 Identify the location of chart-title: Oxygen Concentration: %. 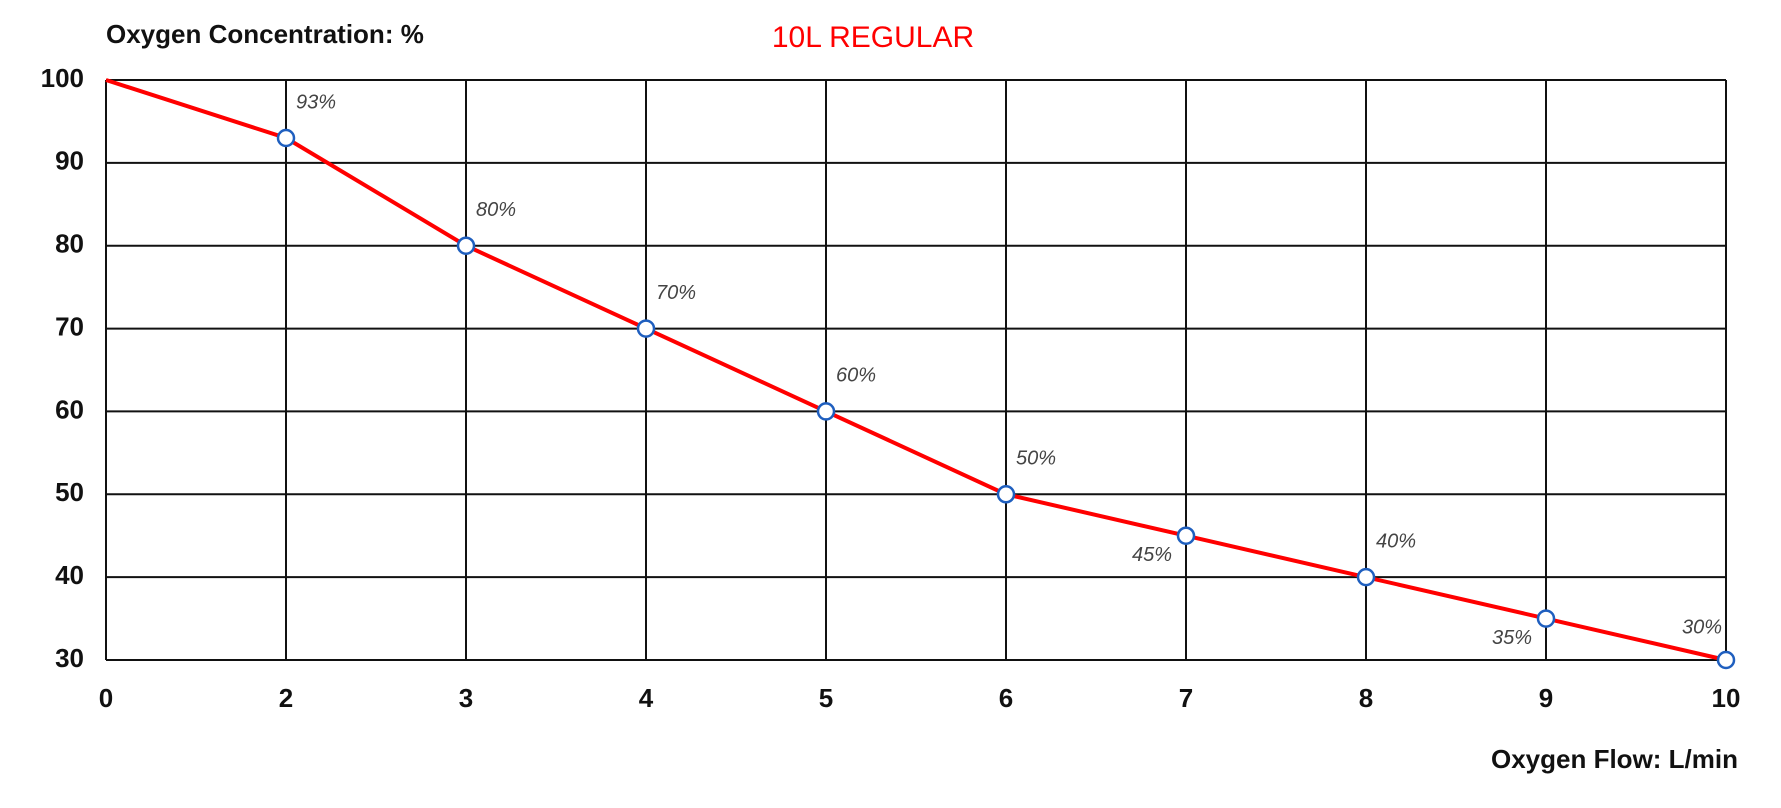
(265, 34).